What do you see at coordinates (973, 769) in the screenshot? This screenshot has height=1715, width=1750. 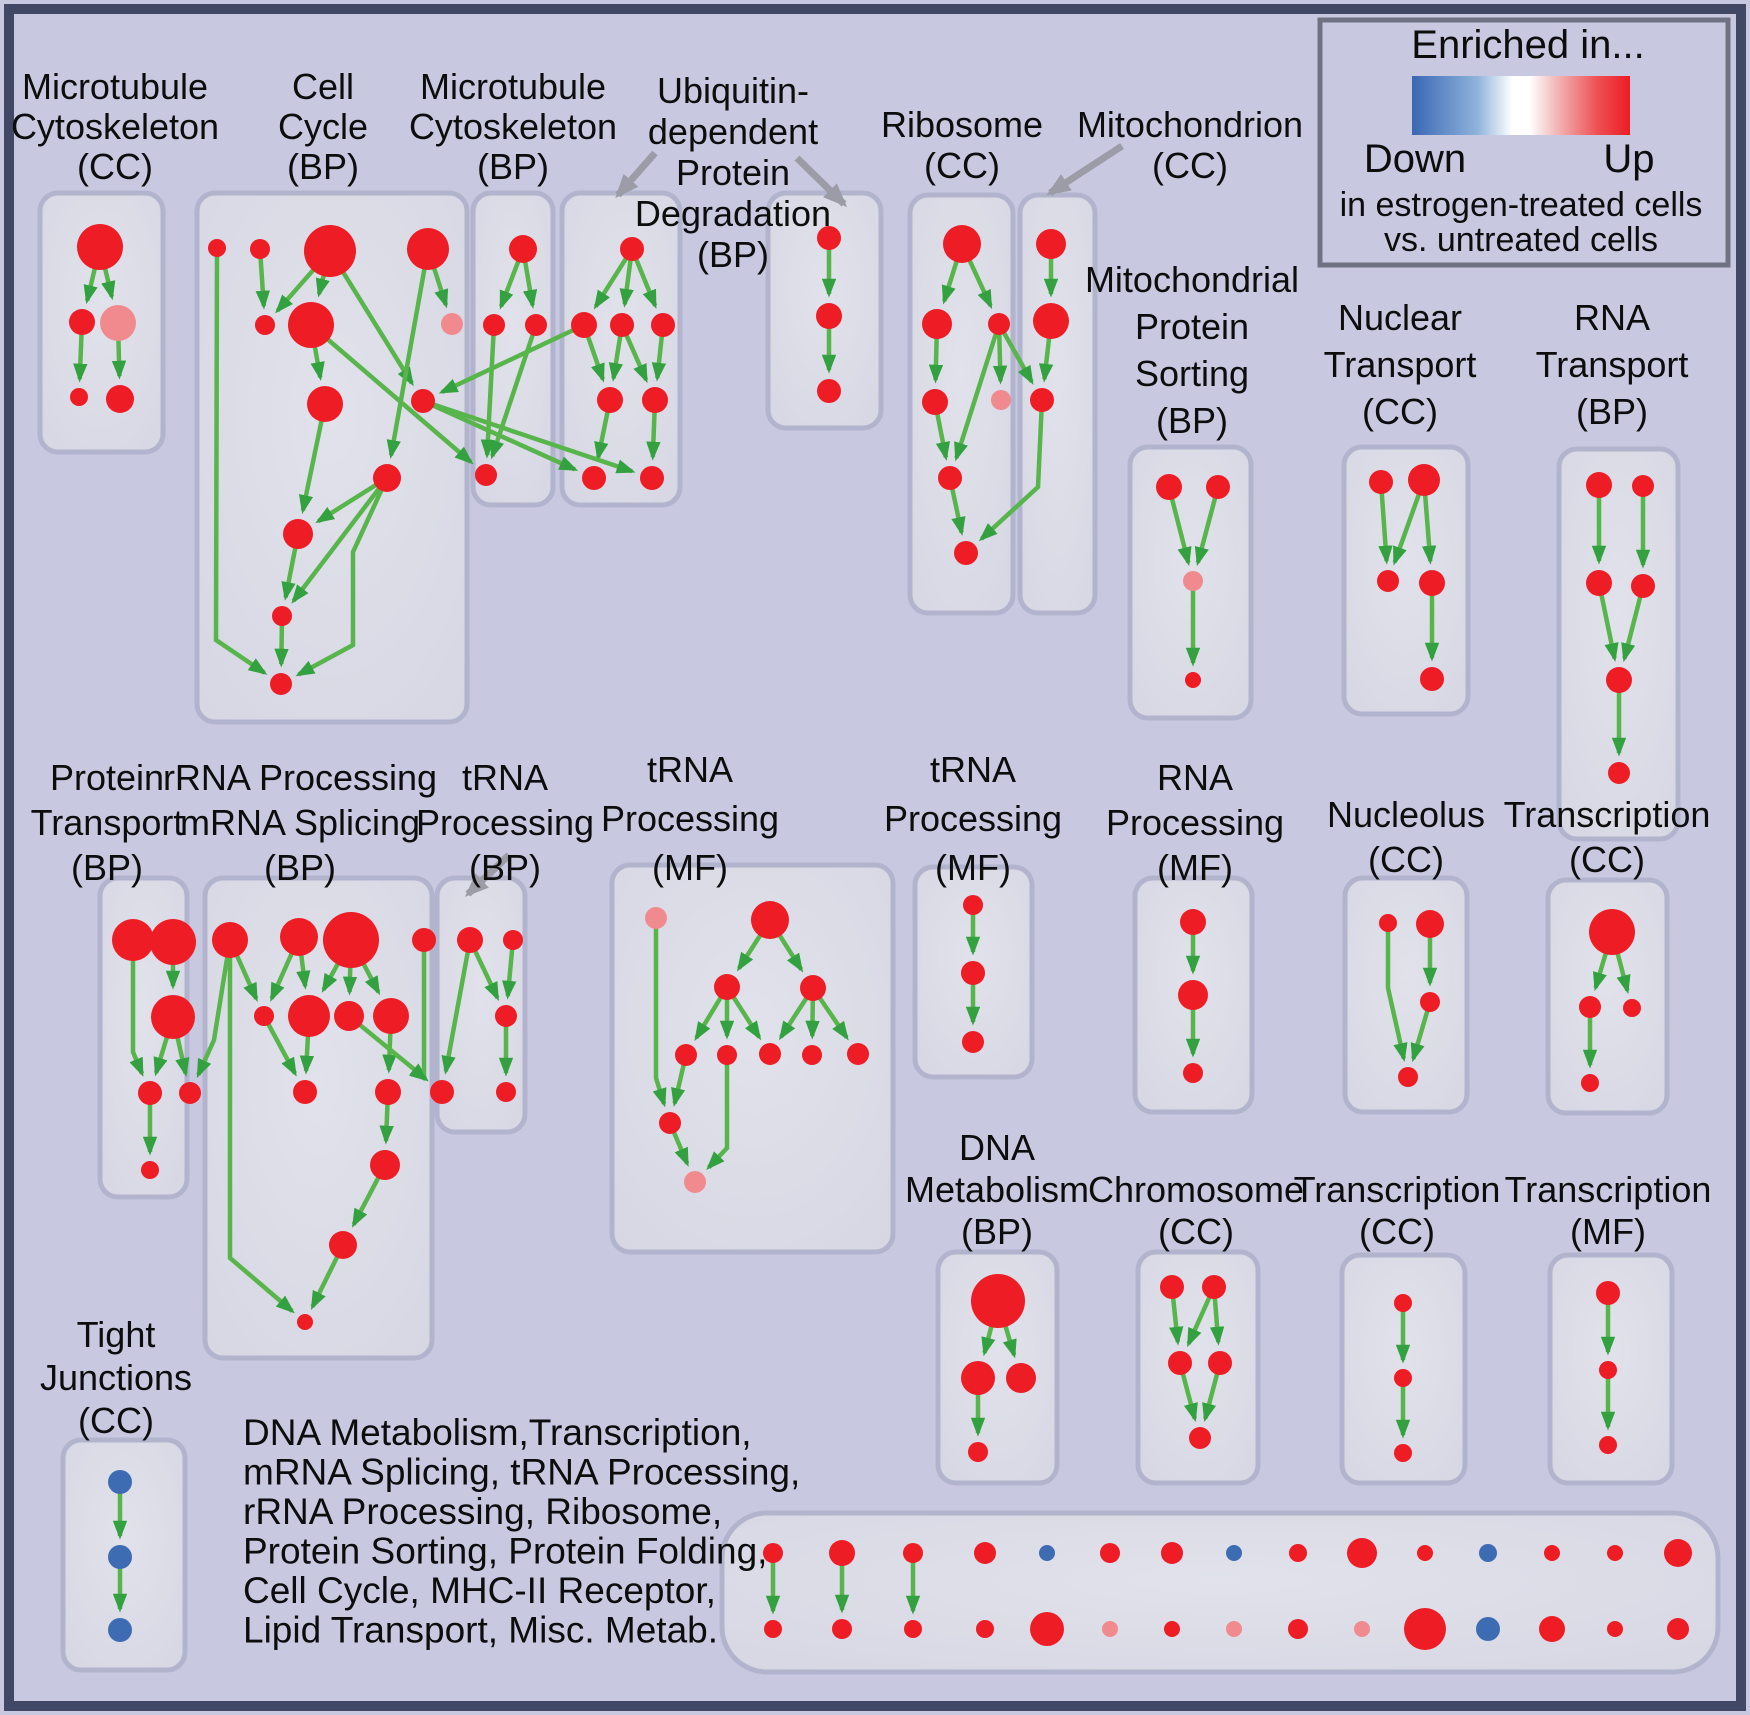 I see `cluster-label-trna-processing-mf-small: tRNA` at bounding box center [973, 769].